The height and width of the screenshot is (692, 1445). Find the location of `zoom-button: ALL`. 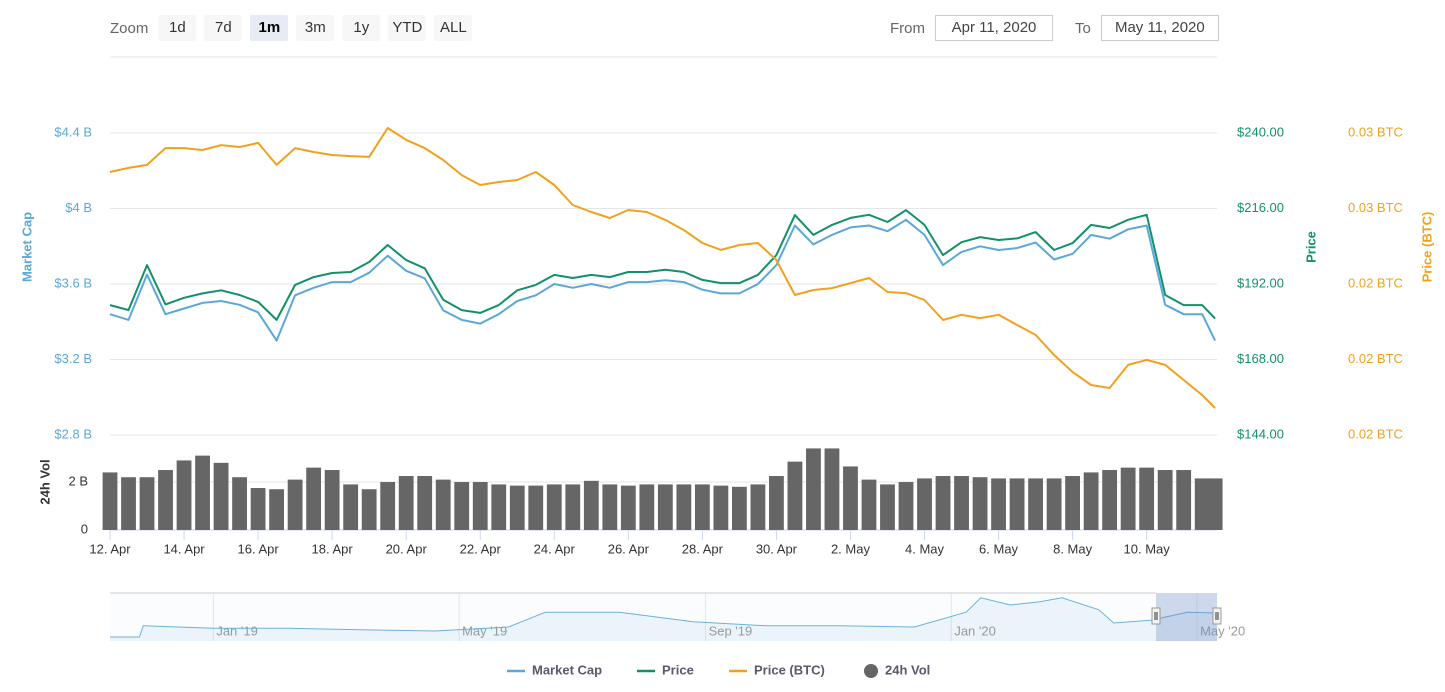

zoom-button: ALL is located at coordinates (453, 28).